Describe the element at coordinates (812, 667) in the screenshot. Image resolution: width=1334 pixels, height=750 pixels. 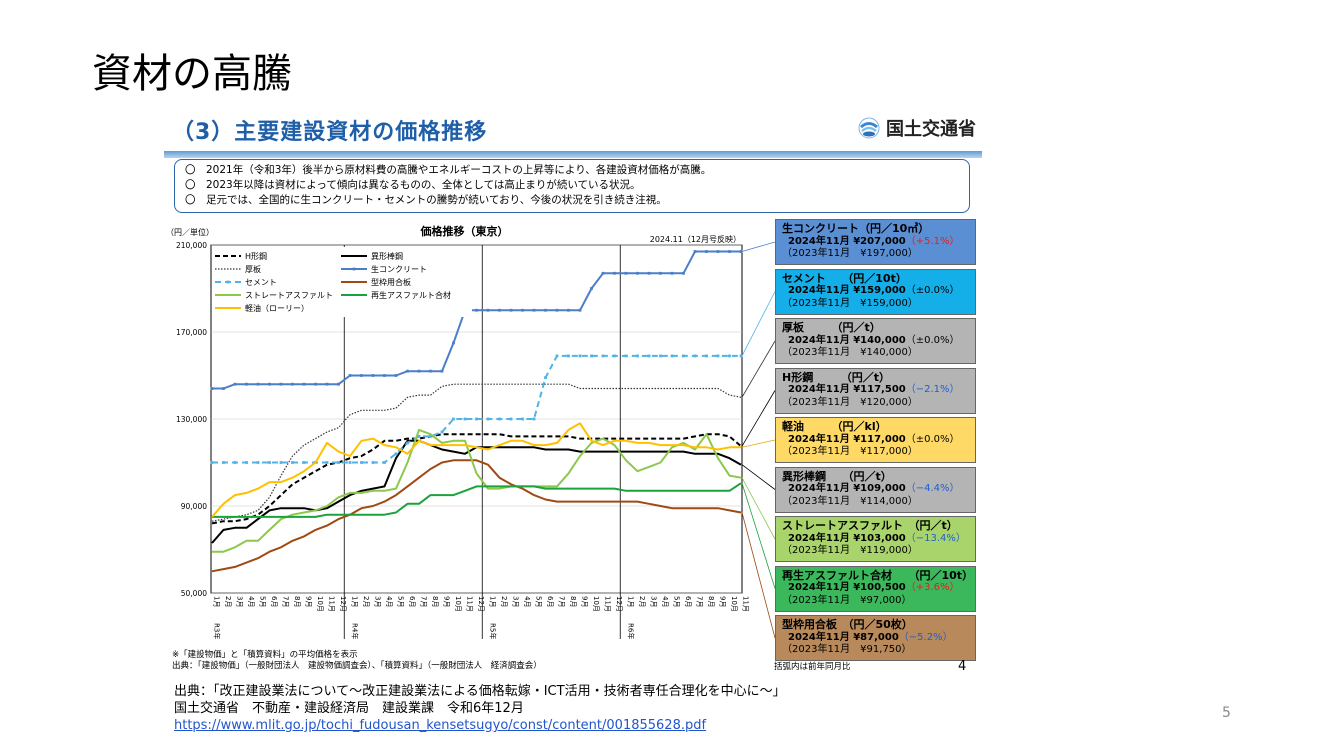
I see `price-box-note: 括弧内は前年同月比` at that location.